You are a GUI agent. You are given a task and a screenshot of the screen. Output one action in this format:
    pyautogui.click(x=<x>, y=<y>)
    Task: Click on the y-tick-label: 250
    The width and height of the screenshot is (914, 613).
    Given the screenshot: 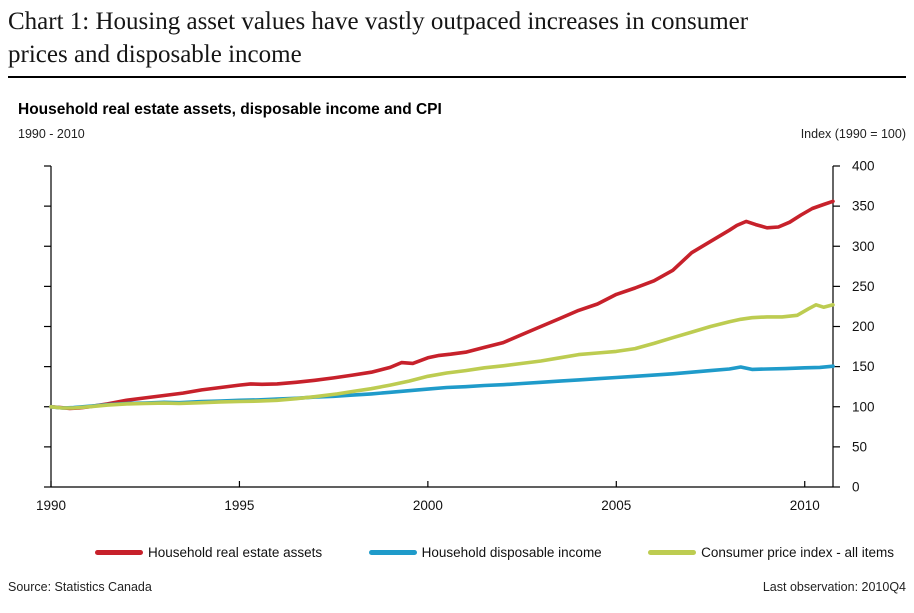 What is the action you would take?
    pyautogui.click(x=863, y=286)
    